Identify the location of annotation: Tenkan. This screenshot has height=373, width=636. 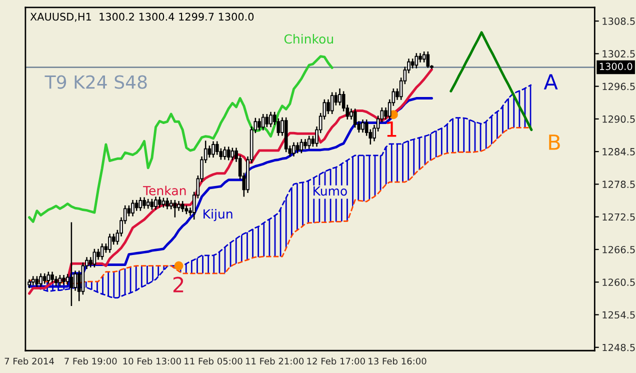
(164, 191).